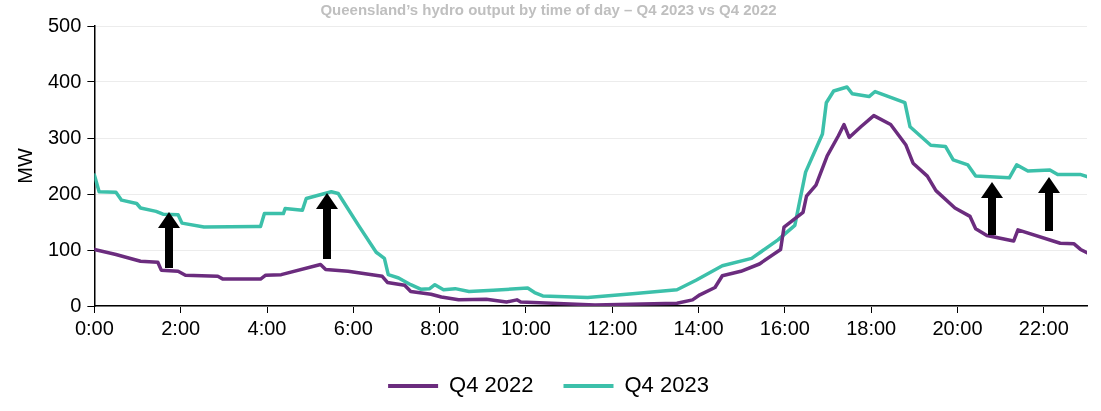 Image resolution: width=1101 pixels, height=411 pixels. I want to click on y-tick-label: 500, so click(64, 24).